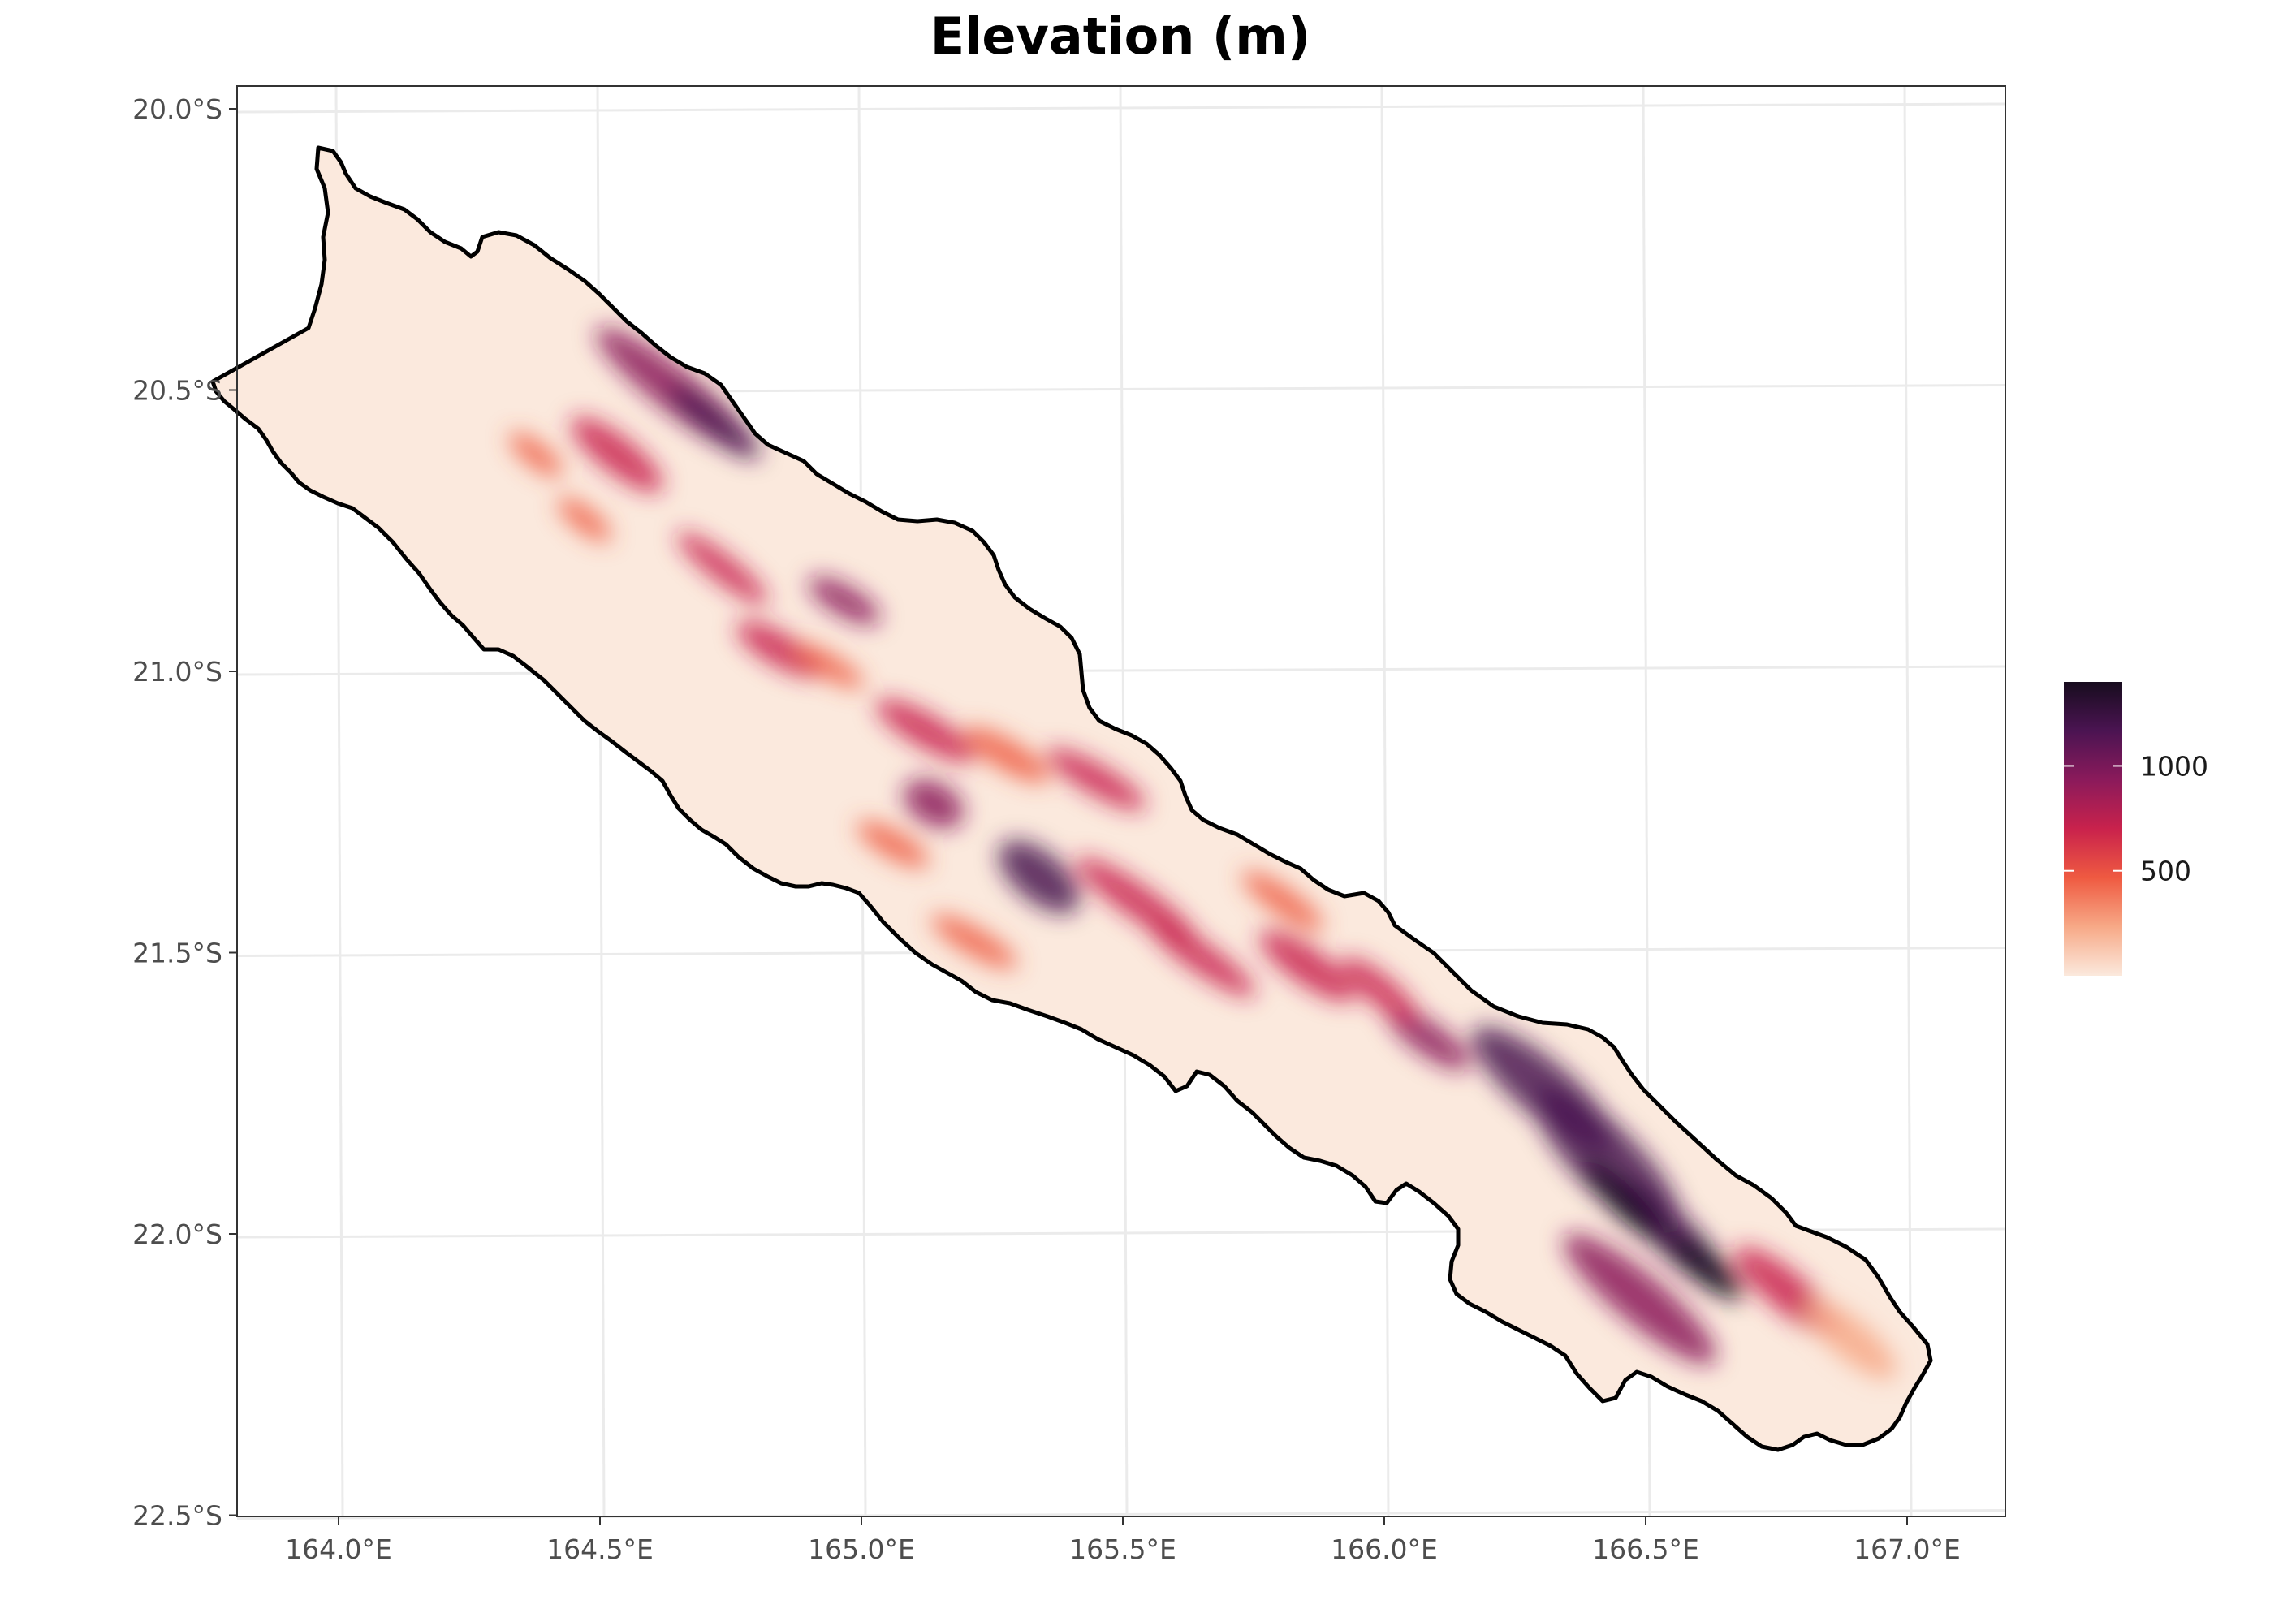 The width and height of the screenshot is (2296, 1613). Describe the element at coordinates (177, 1234) in the screenshot. I see `y-tick-label: 22.0°S` at that location.